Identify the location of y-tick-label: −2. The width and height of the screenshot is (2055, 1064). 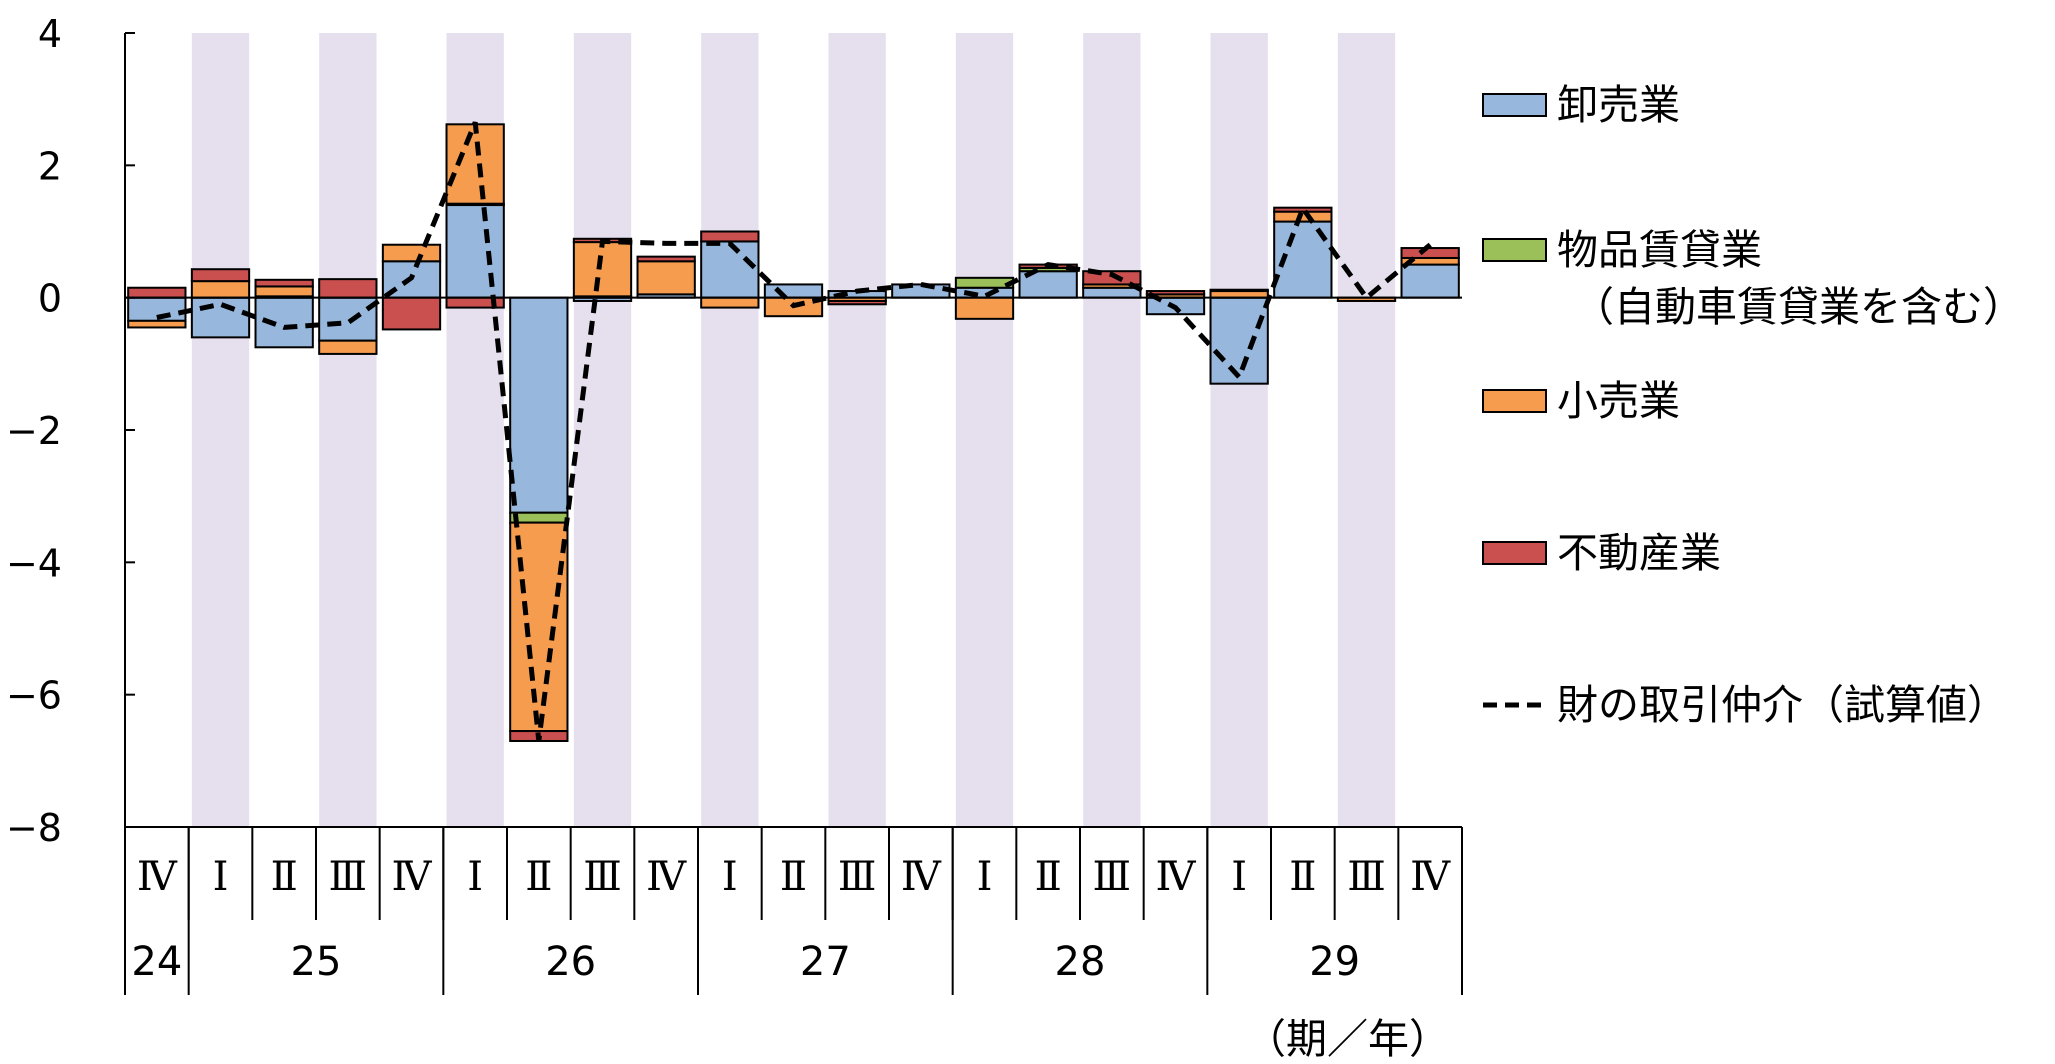
(34, 431).